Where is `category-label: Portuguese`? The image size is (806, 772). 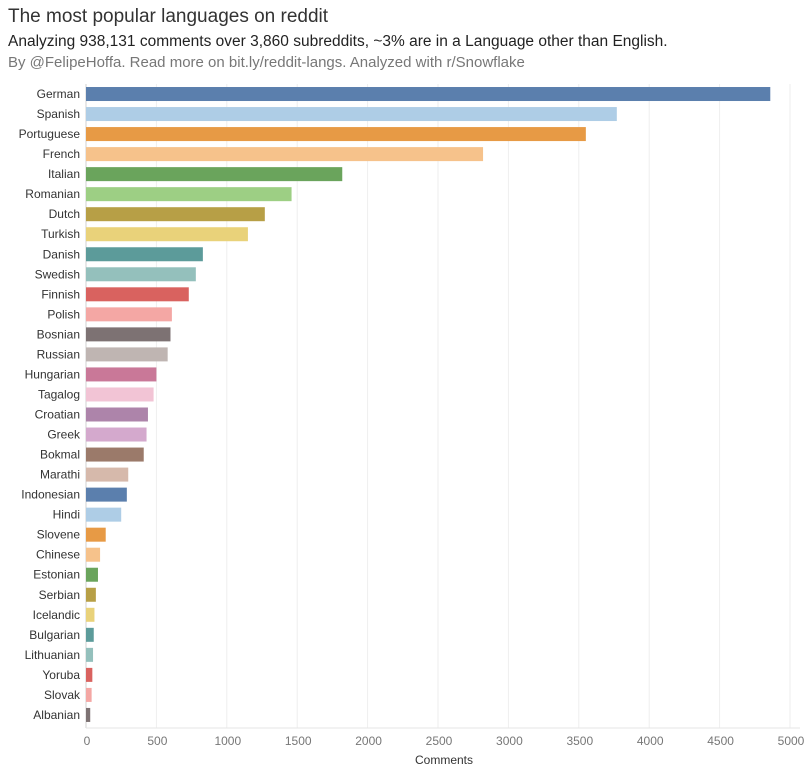 category-label: Portuguese is located at coordinates (50, 134).